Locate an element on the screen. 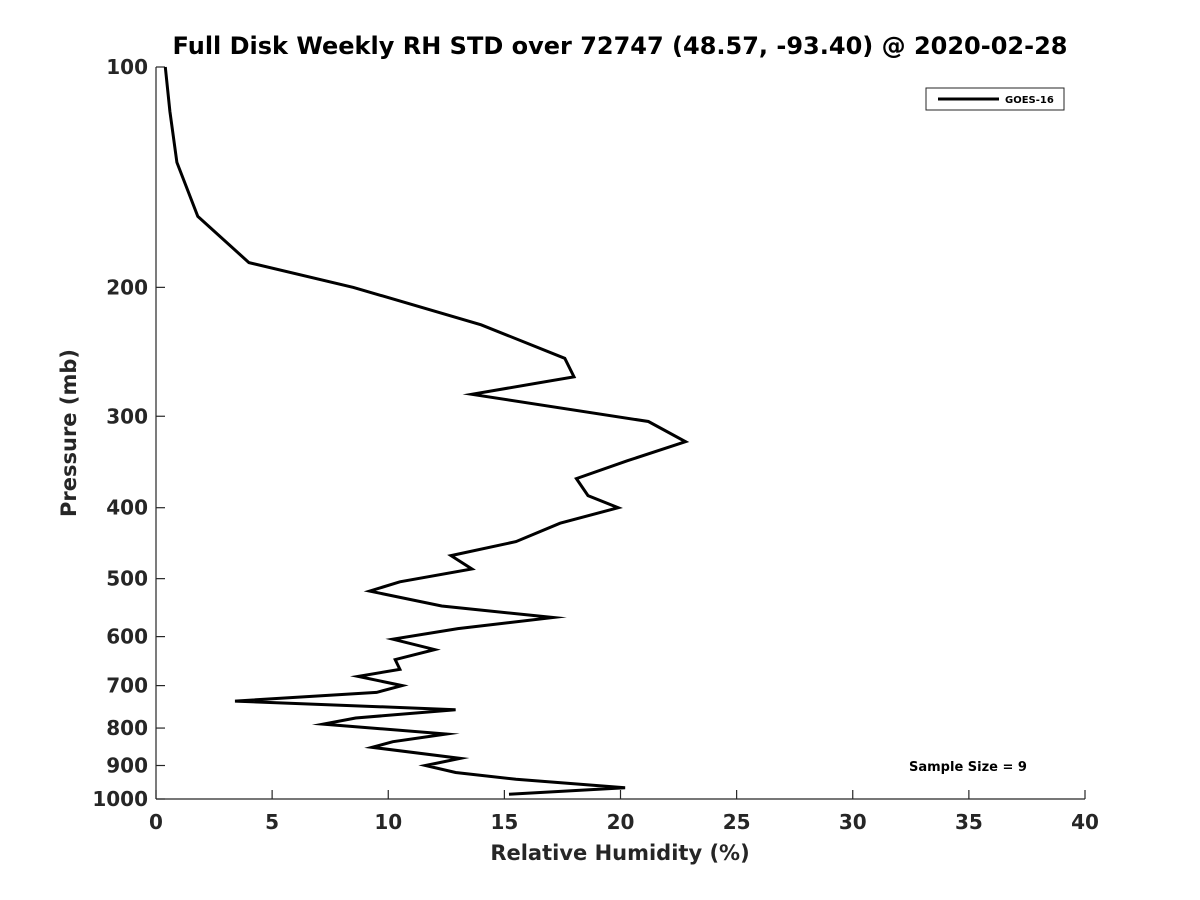 Image resolution: width=1200 pixels, height=900 pixels. y-tick-label-500: 500 is located at coordinates (127, 579).